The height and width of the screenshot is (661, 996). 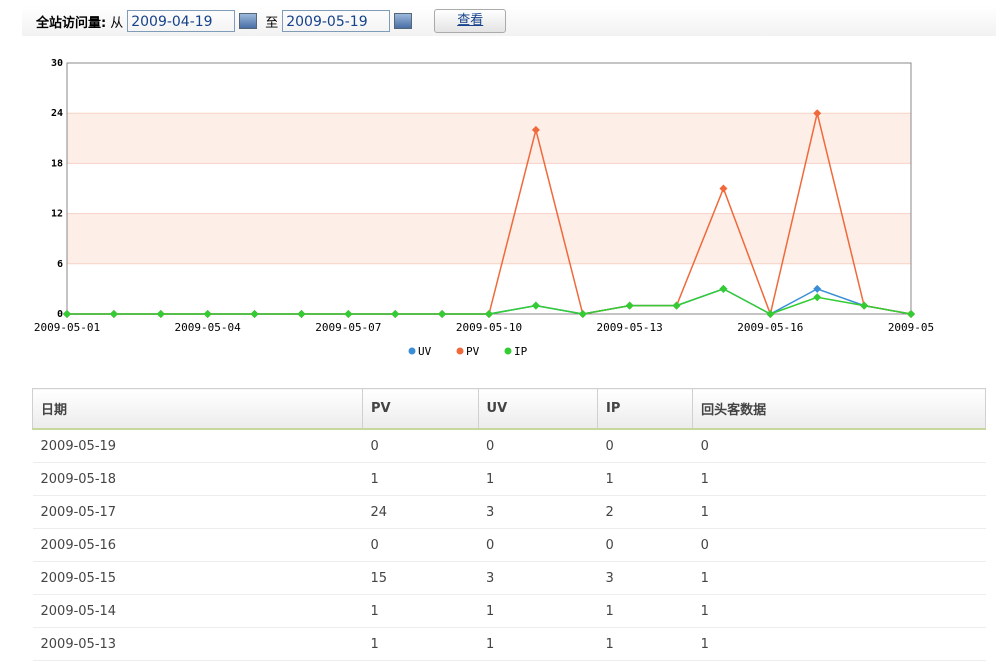 I want to click on y-tick-label: 18, so click(x=57, y=163).